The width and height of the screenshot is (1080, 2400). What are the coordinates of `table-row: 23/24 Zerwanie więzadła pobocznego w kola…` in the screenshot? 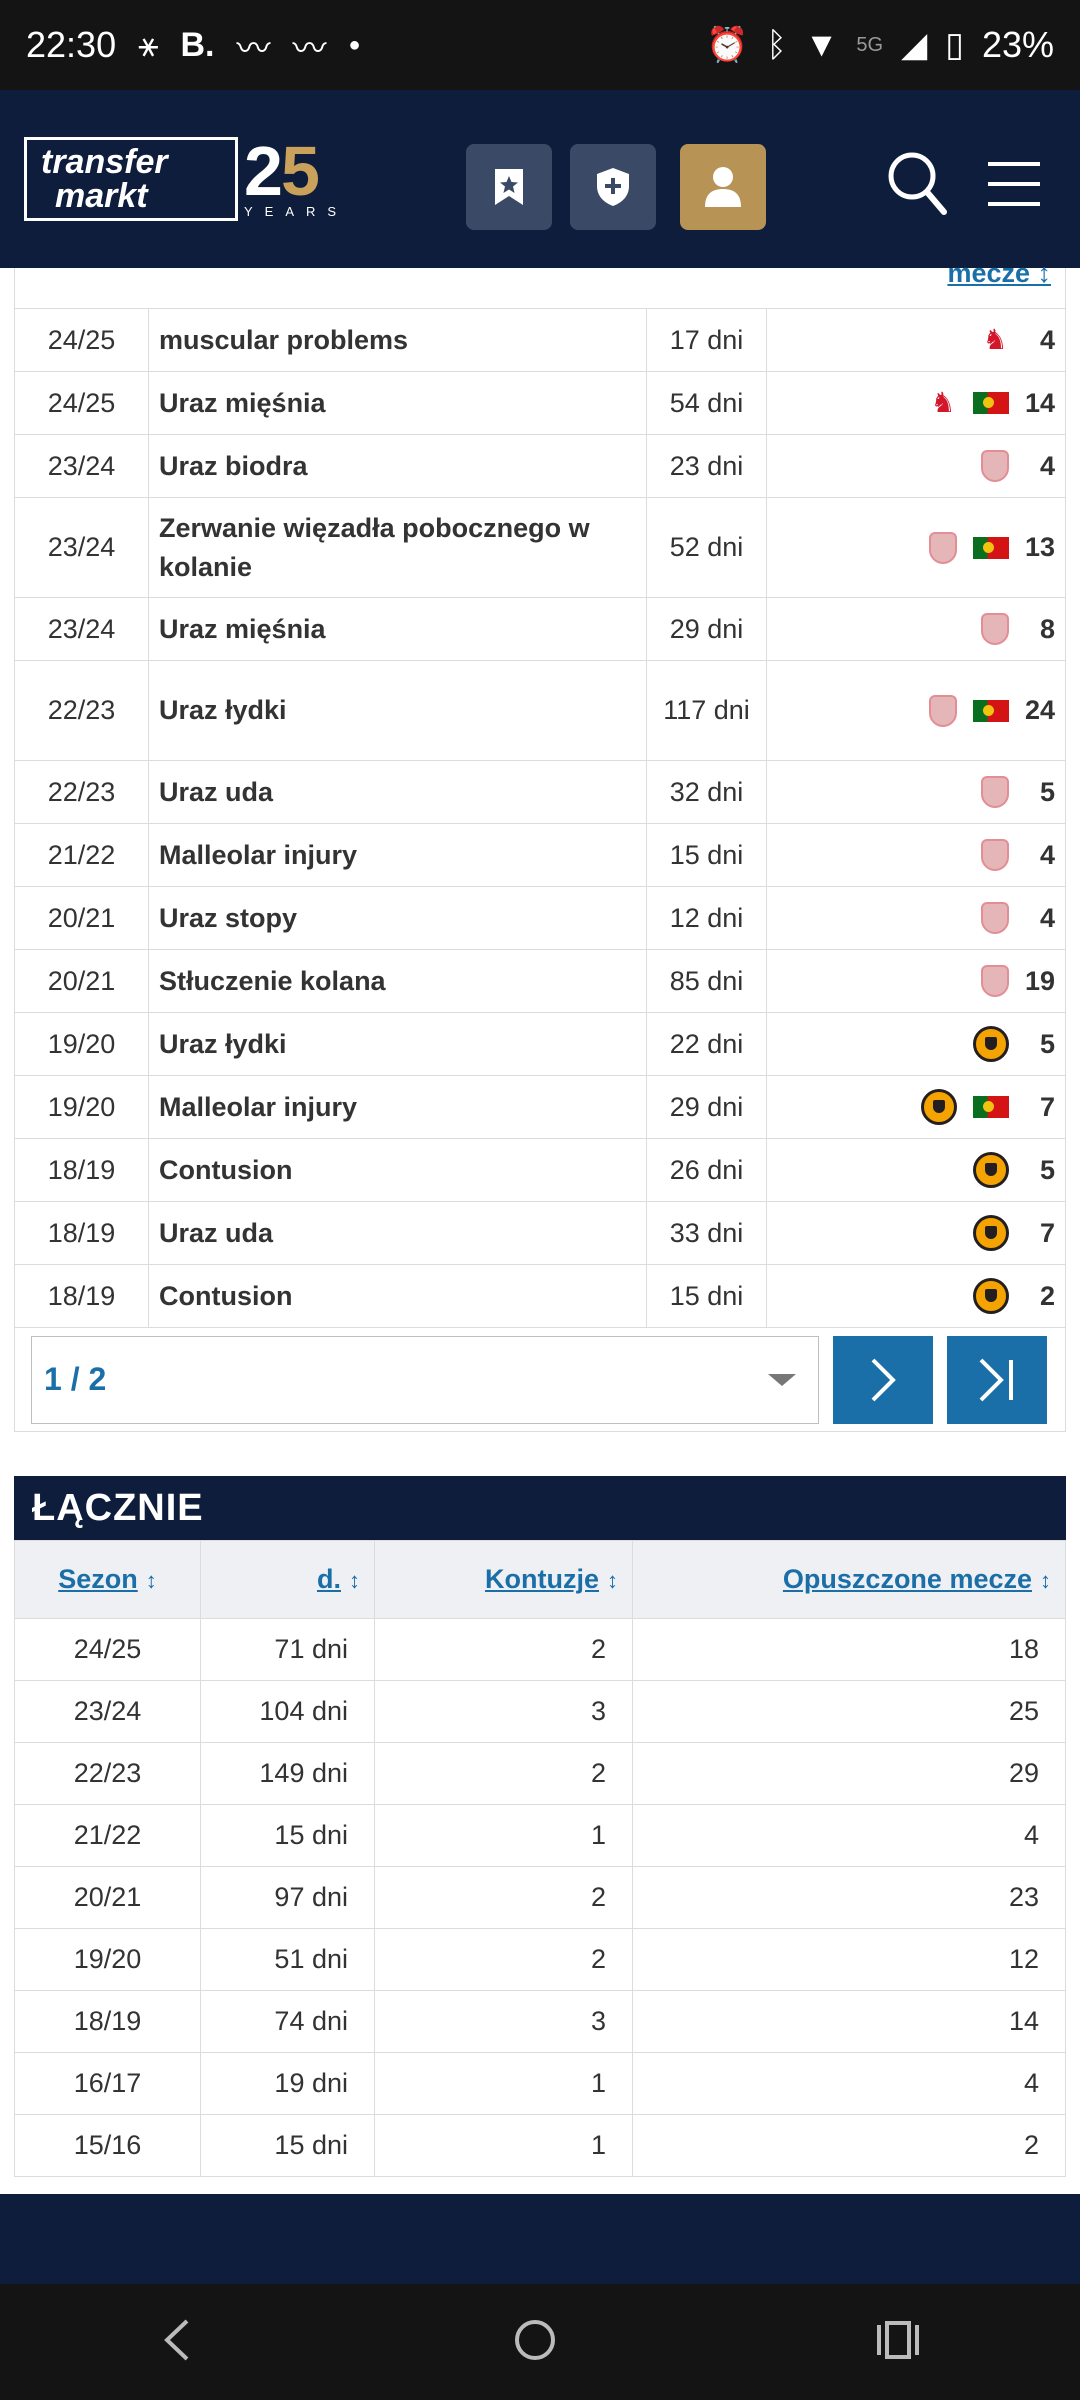 It's located at (540, 547).